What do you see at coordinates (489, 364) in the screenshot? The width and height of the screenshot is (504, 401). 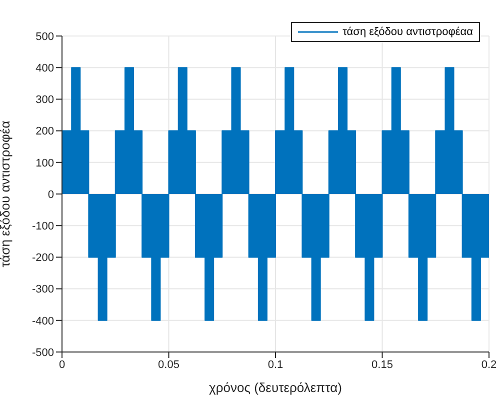 I see `x-tick-label: 0.2` at bounding box center [489, 364].